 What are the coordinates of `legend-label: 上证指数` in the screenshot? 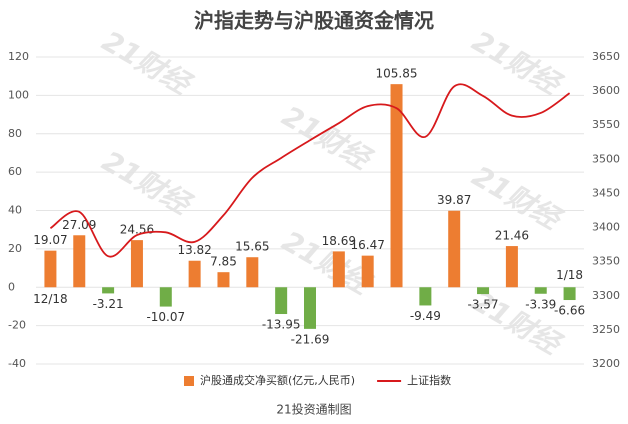 It's located at (429, 380).